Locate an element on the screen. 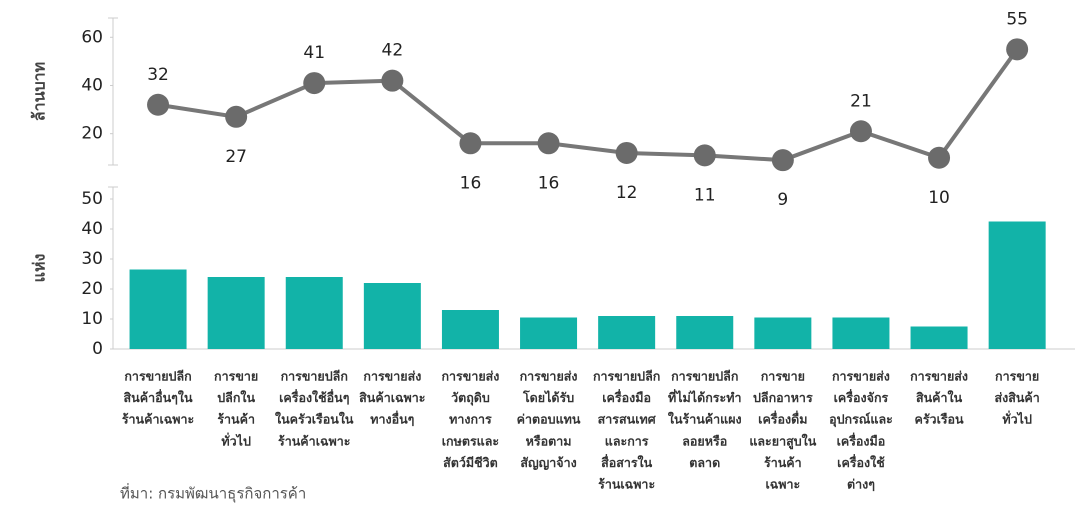 The image size is (1081, 505). x-tick-label: สินค้าใน is located at coordinates (939, 397).